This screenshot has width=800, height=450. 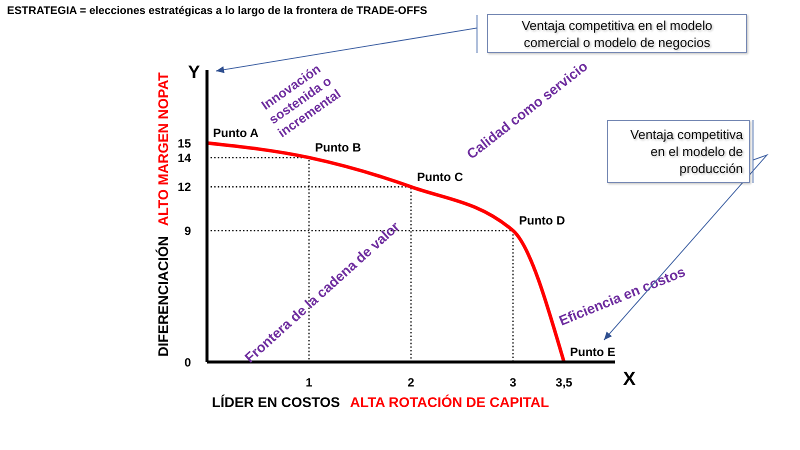 What do you see at coordinates (678, 151) in the screenshot?
I see `callout-box: Ventaja competitiva en el modelo de producción` at bounding box center [678, 151].